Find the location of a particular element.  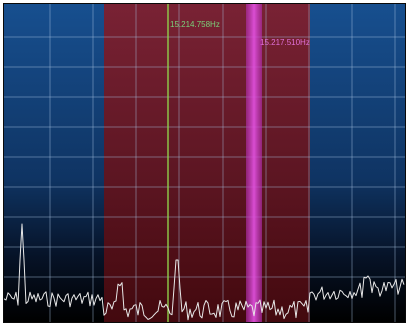

marker-frequency-label-2: 15.217.510Hz is located at coordinates (285, 42).